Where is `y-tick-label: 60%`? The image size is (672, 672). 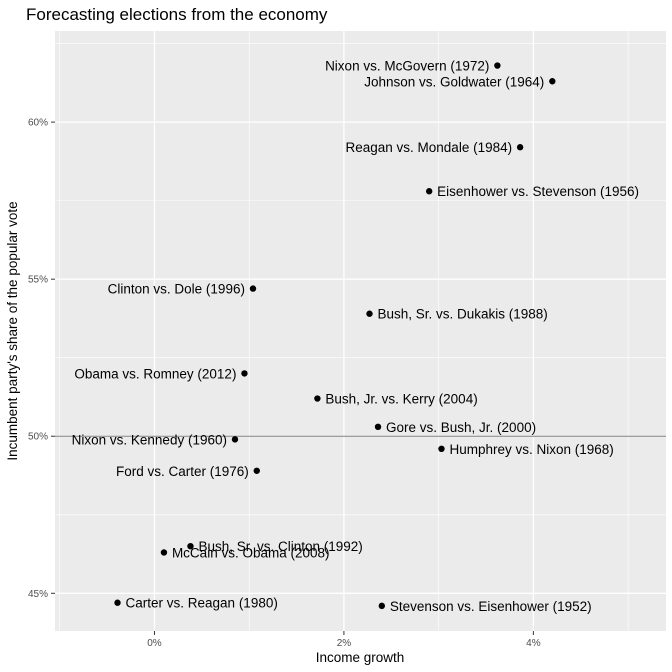
y-tick-label: 60% is located at coordinates (38, 123).